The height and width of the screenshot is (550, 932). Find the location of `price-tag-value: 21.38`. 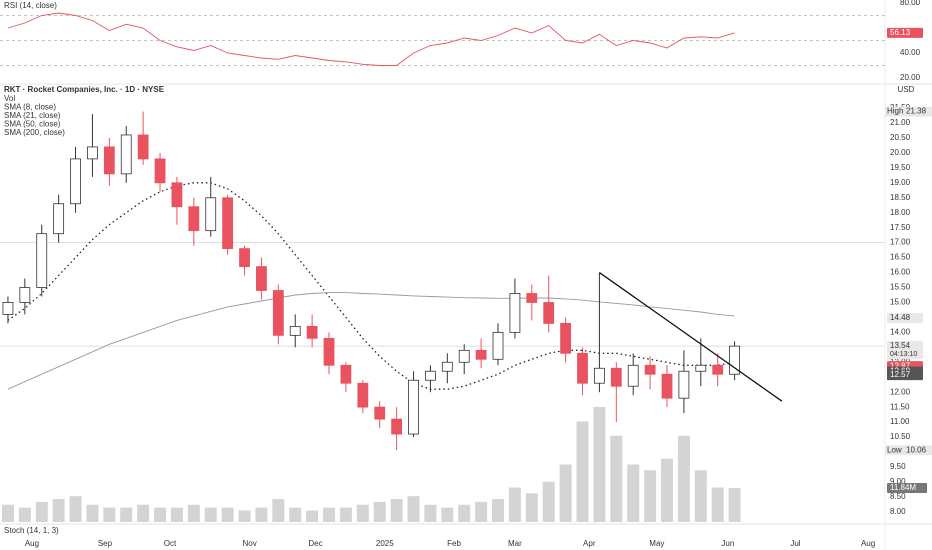

price-tag-value: 21.38 is located at coordinates (916, 111).